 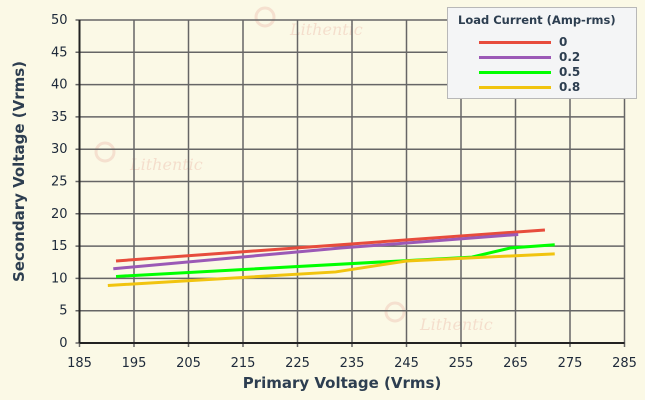 What do you see at coordinates (188, 363) in the screenshot?
I see `x-tick-label: 205` at bounding box center [188, 363].